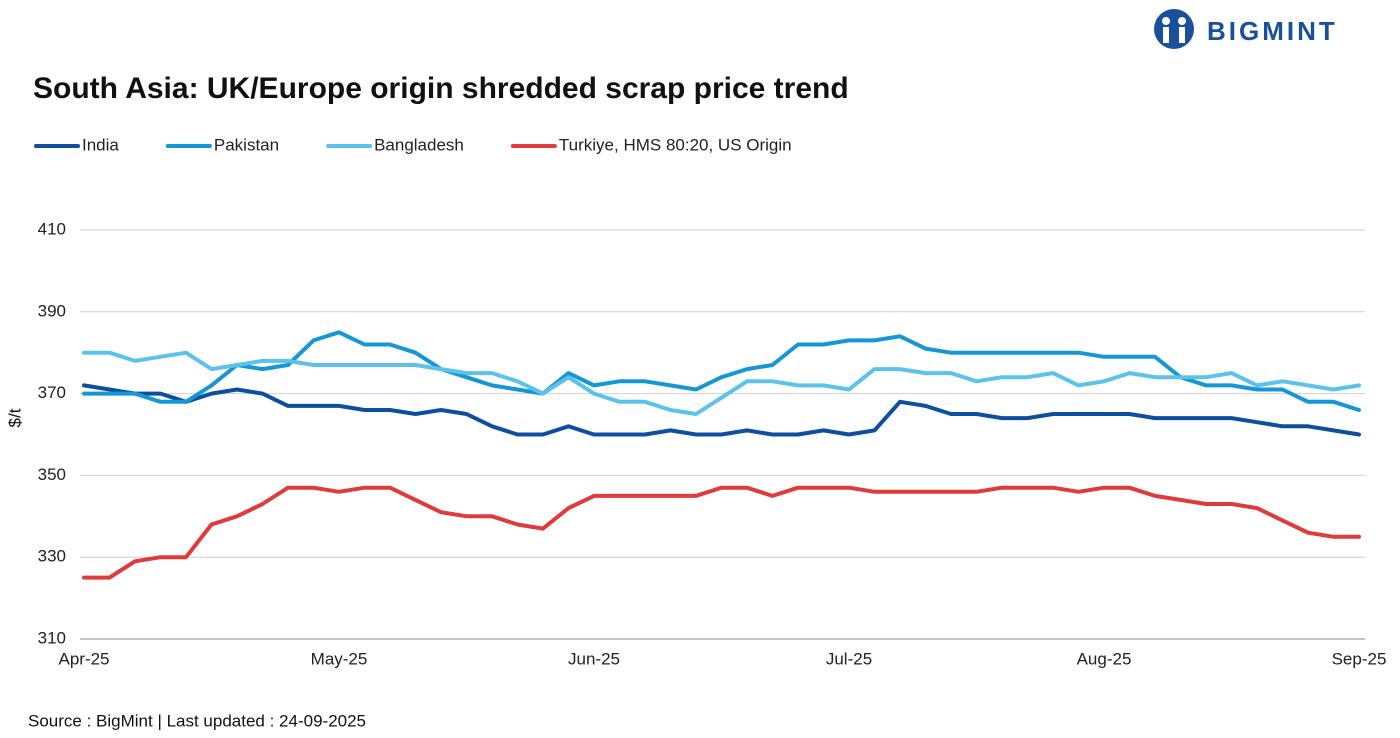 This screenshot has height=738, width=1400. I want to click on y-tick-label: 390, so click(52, 310).